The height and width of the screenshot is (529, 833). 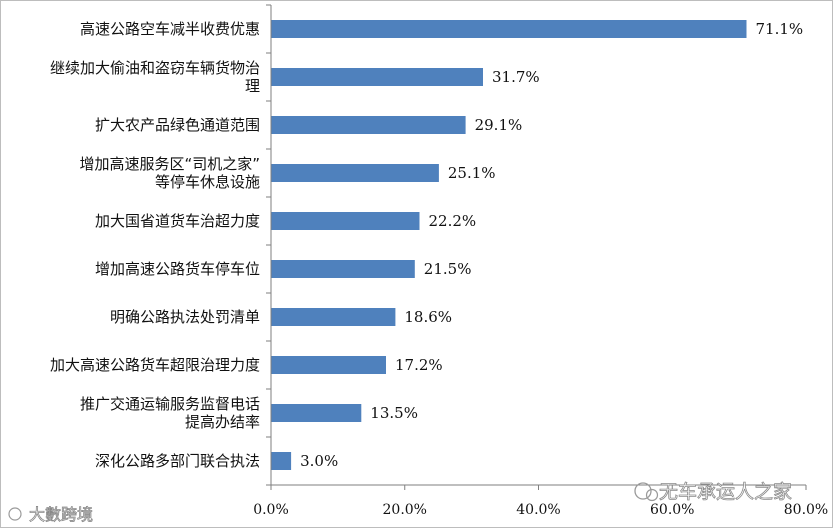 I want to click on x-tick-label: 60.0%, so click(x=672, y=510).